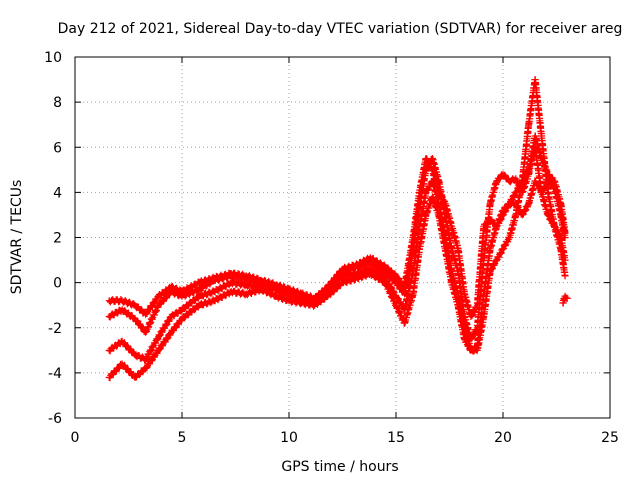 The image size is (640, 480). What do you see at coordinates (53, 58) in the screenshot?
I see `y-tick-label: 10` at bounding box center [53, 58].